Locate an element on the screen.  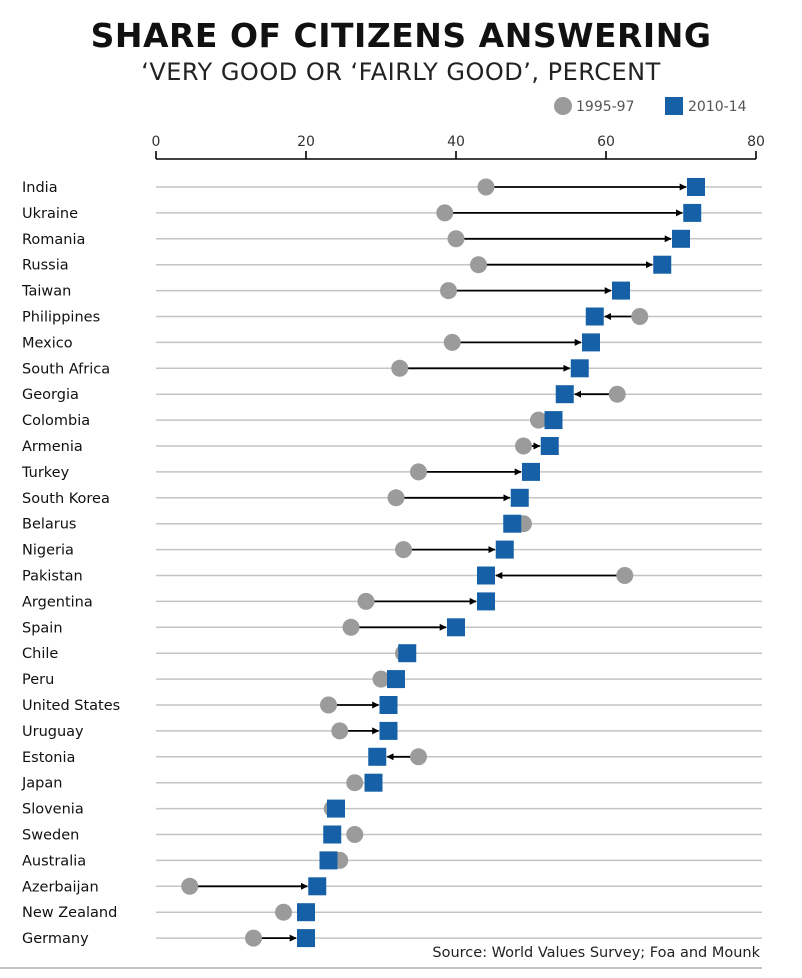
country-label: Pakistan is located at coordinates (52, 577).